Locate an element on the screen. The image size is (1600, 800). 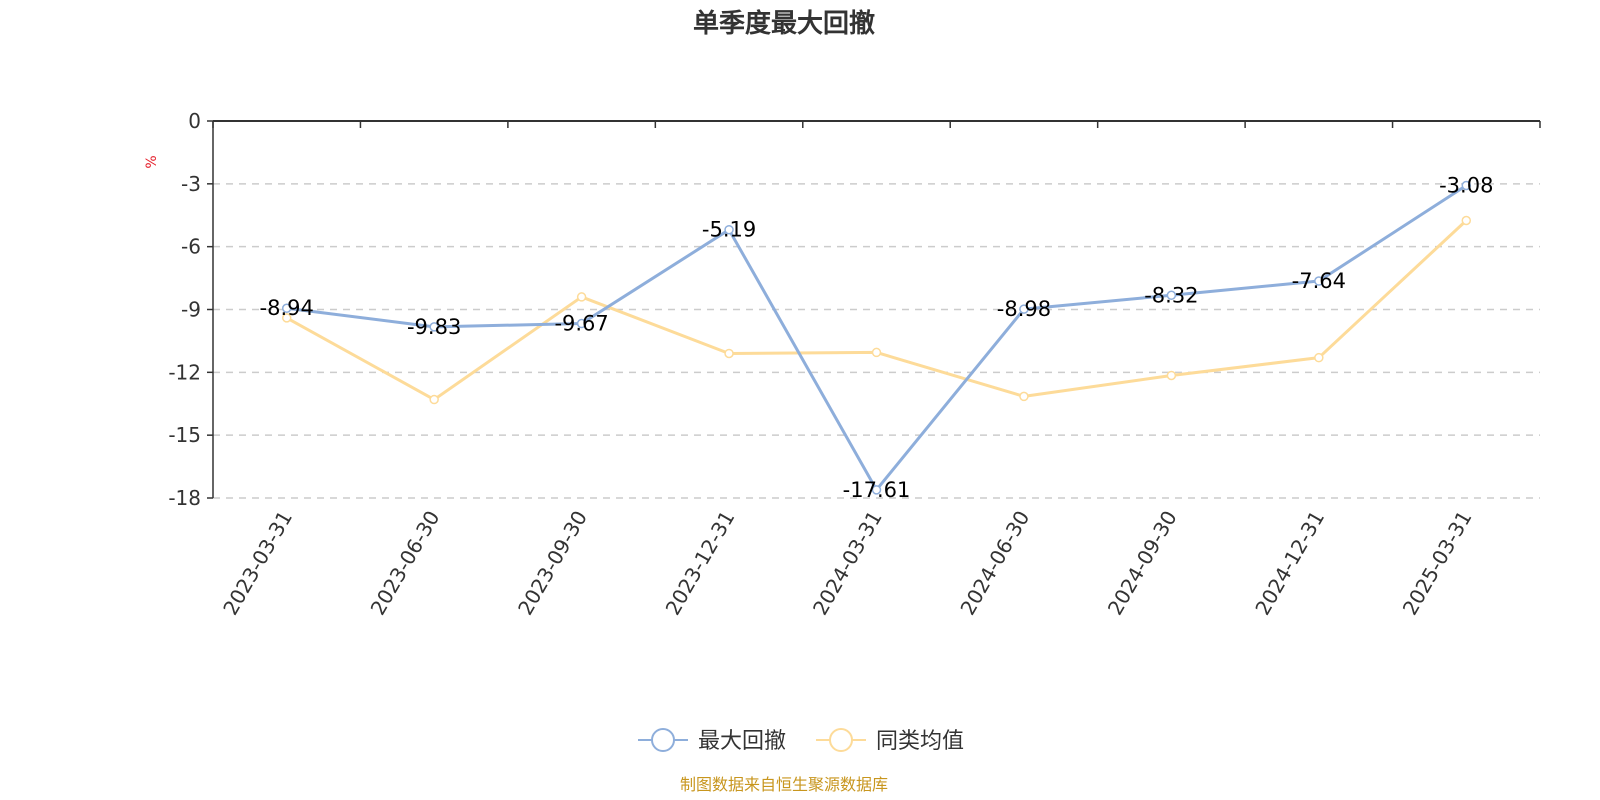
legend: 最大回撤 同类均值 is located at coordinates (801, 741).